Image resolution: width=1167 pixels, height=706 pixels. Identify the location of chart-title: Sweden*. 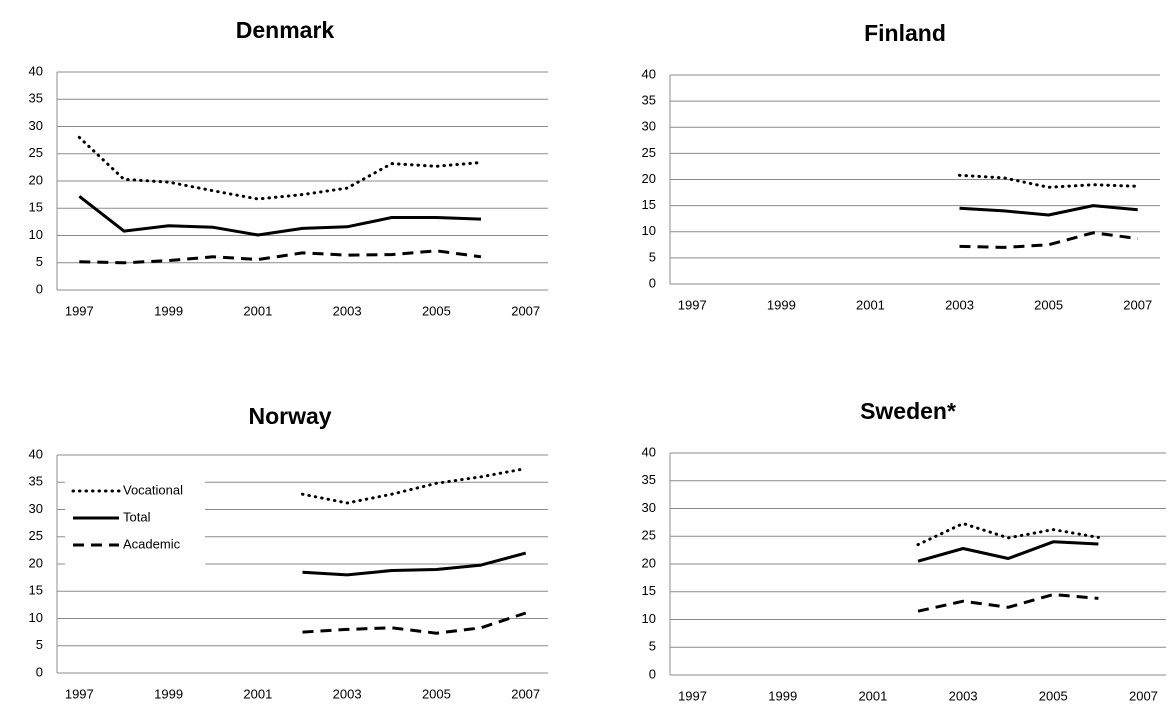
(908, 411).